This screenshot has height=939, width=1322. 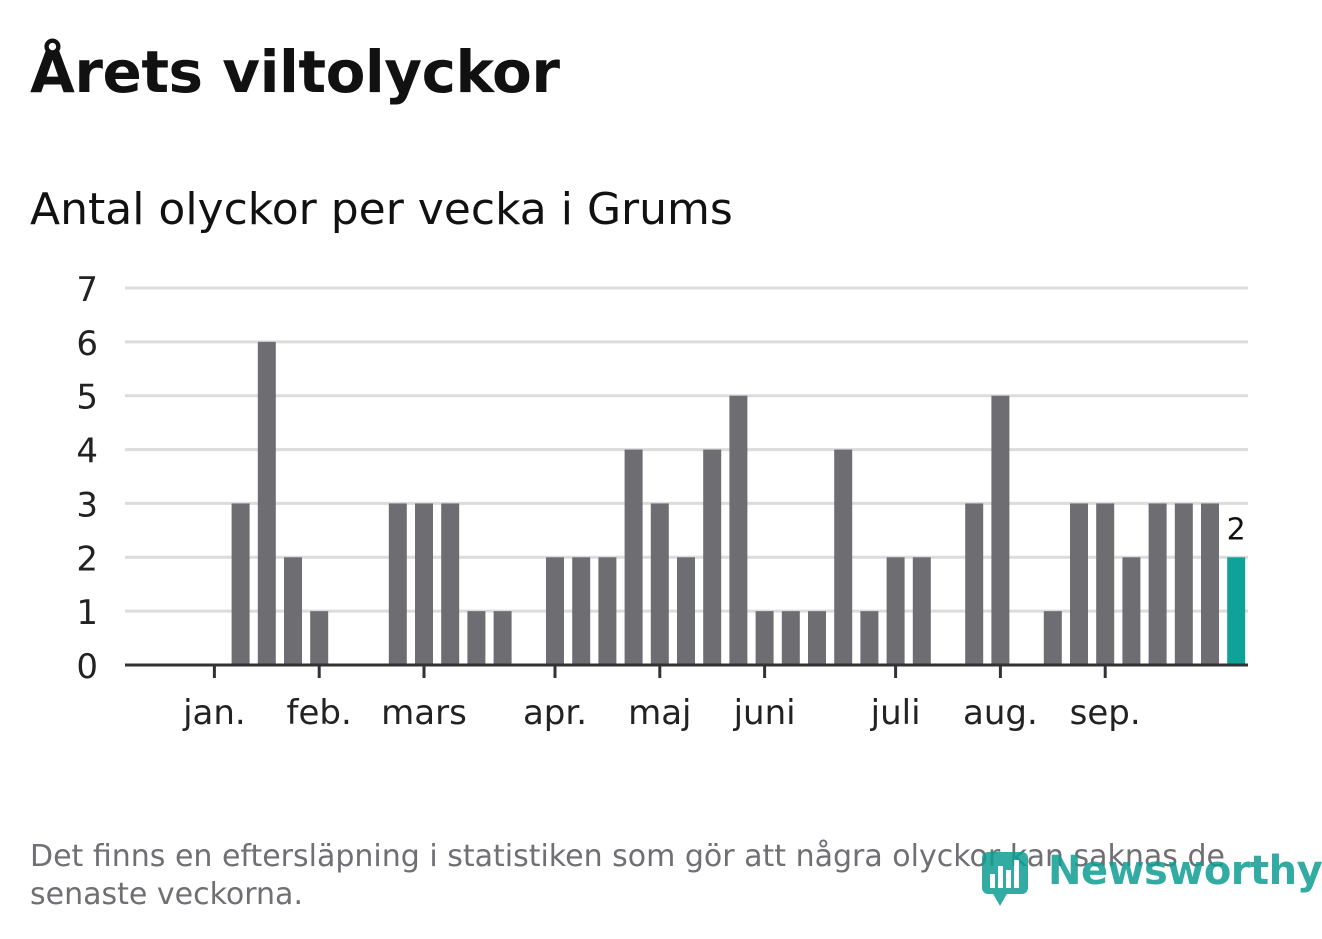 What do you see at coordinates (424, 713) in the screenshot?
I see `x-tick-label: mars` at bounding box center [424, 713].